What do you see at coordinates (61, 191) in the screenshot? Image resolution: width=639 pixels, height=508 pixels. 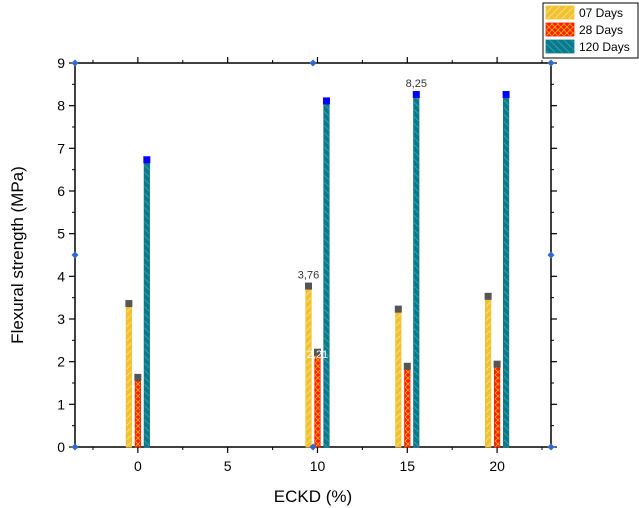 I see `y-tick-label: 6` at bounding box center [61, 191].